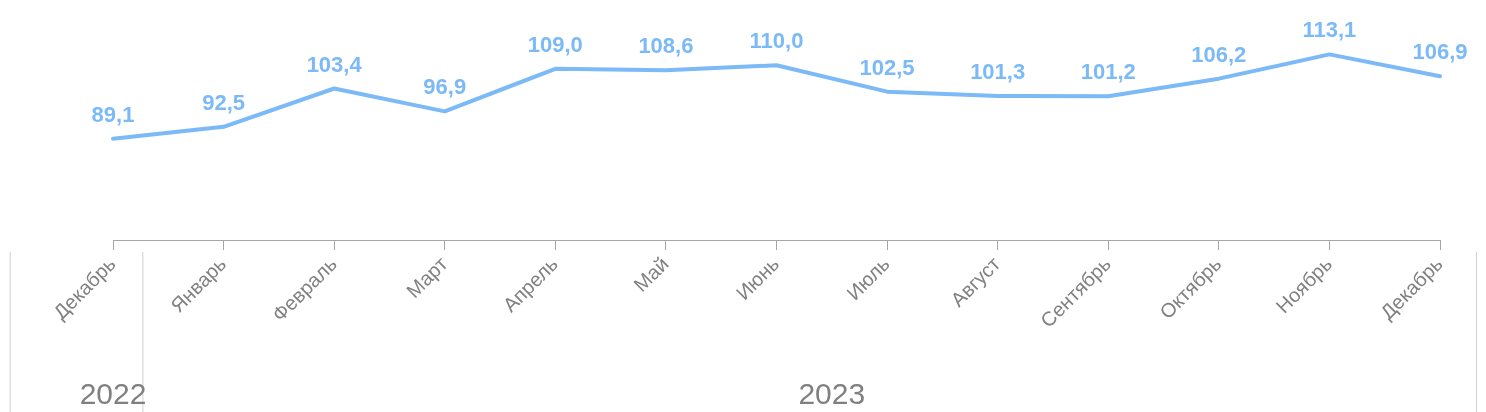 The height and width of the screenshot is (412, 1486). What do you see at coordinates (555, 44) in the screenshot?
I see `data-label: 109,0` at bounding box center [555, 44].